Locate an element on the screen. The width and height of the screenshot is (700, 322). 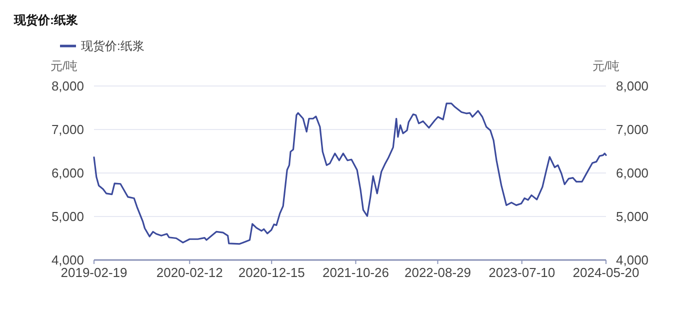
x-tick-label: 2019-02-19 is located at coordinates (94, 272).